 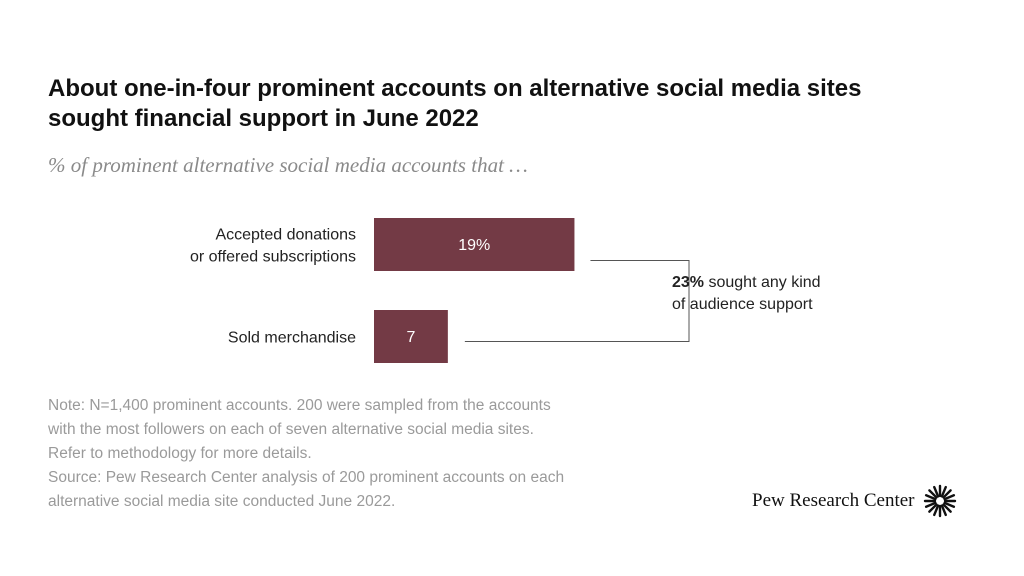 I want to click on bracket-line, so click(x=577, y=301).